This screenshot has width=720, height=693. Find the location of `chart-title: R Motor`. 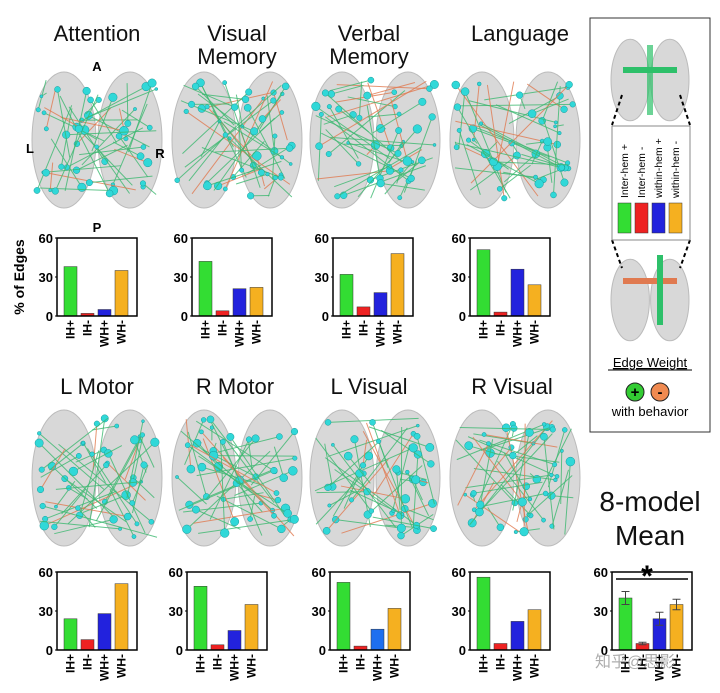

chart-title: R Motor is located at coordinates (235, 386).